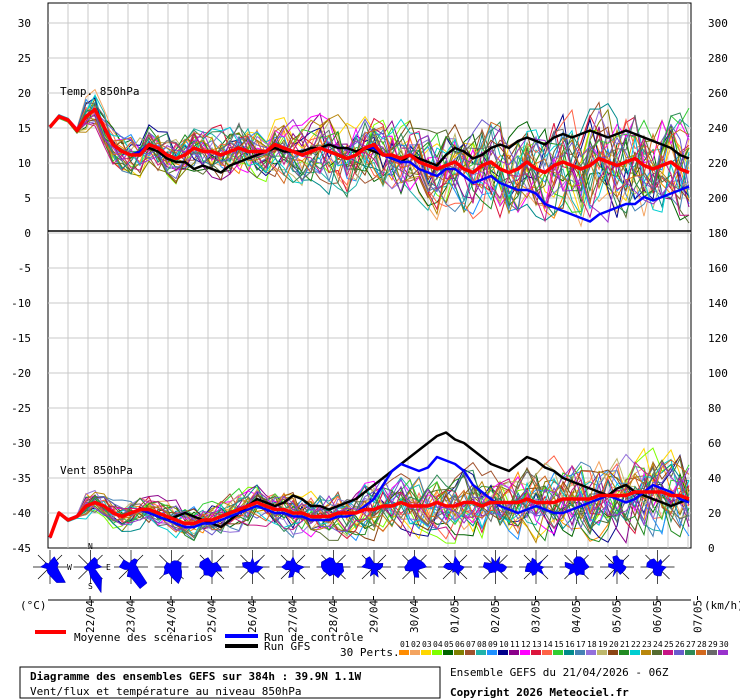 The image size is (740, 700). I want to click on x-tick-label: 28/04, so click(333, 616).